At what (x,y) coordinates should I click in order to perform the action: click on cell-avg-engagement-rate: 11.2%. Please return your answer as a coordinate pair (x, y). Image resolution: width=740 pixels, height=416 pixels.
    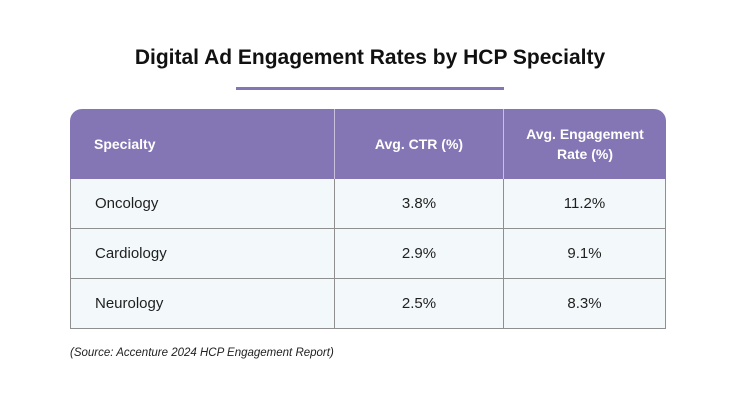
    Looking at the image, I should click on (585, 204).